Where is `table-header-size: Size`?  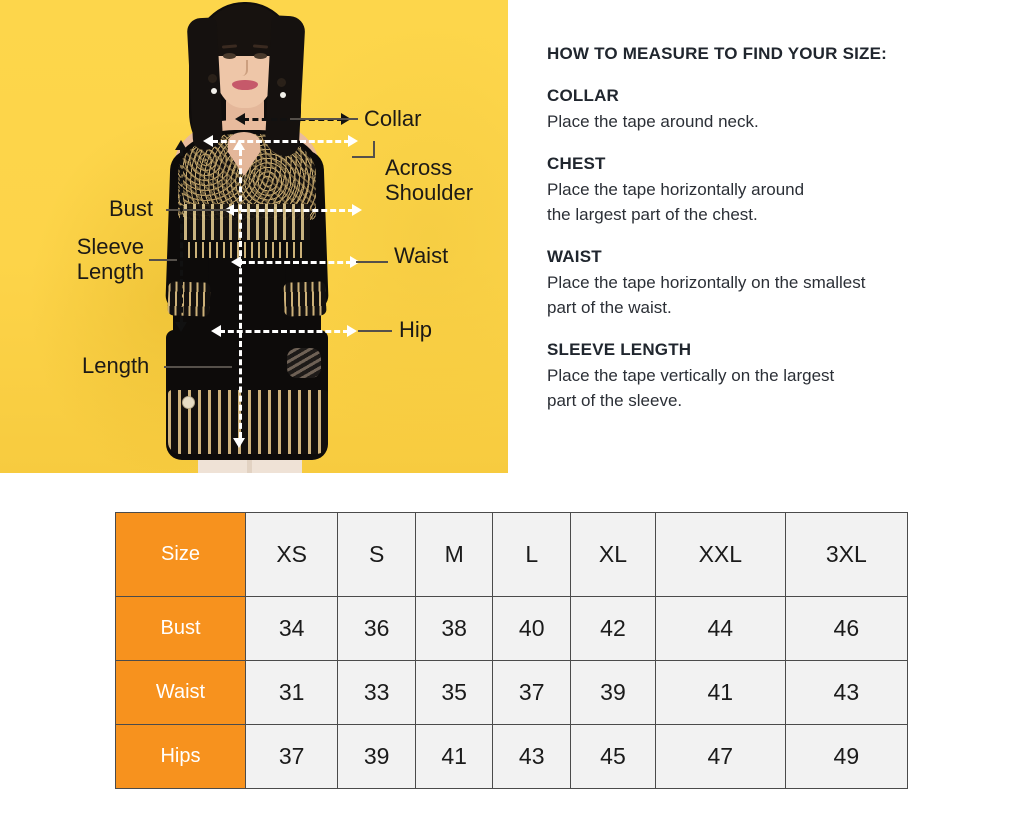 table-header-size: Size is located at coordinates (180, 554).